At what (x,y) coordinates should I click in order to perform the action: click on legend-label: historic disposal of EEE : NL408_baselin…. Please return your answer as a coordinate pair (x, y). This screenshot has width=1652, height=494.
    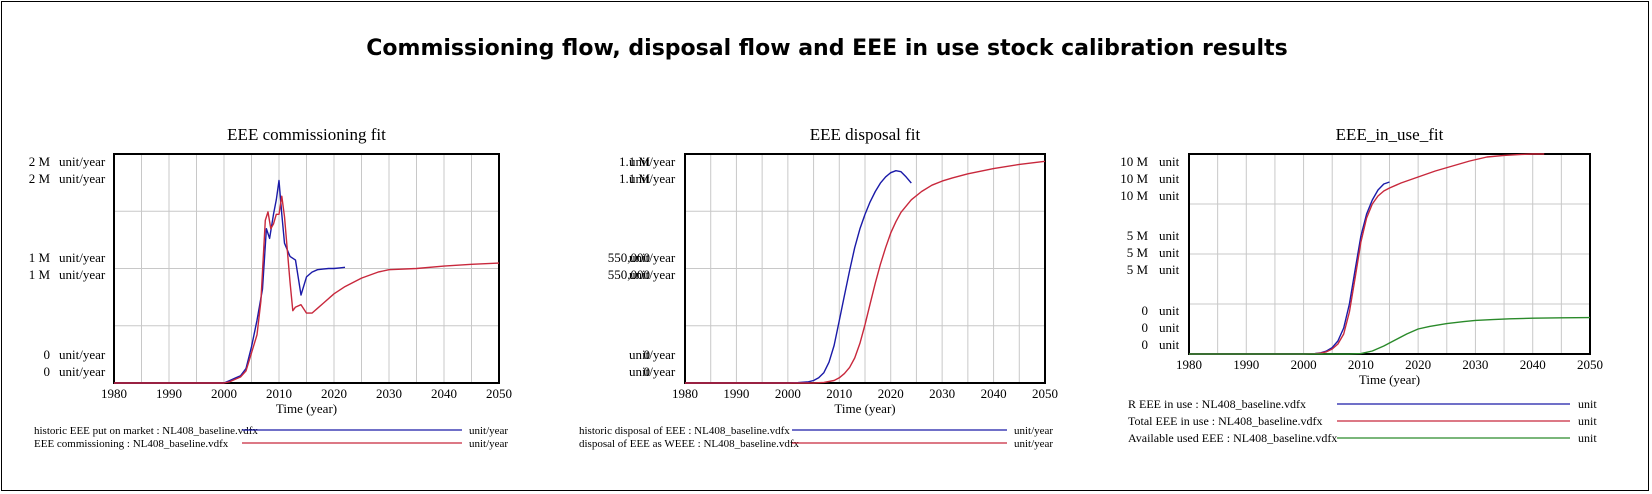
    Looking at the image, I should click on (684, 431).